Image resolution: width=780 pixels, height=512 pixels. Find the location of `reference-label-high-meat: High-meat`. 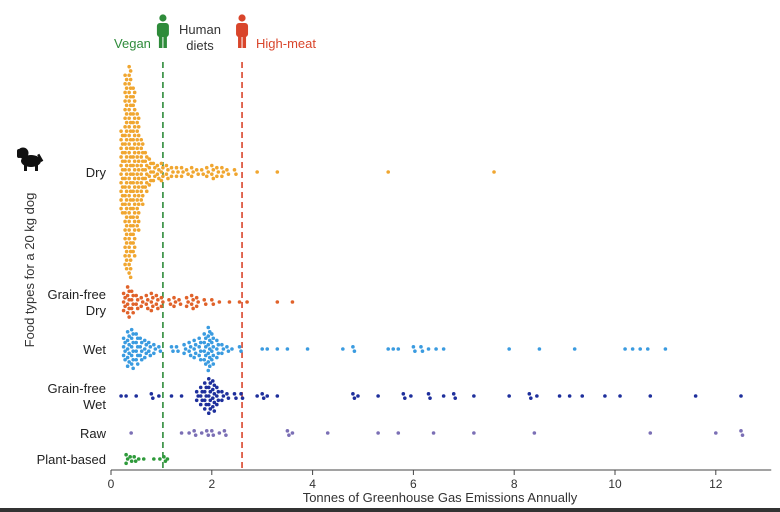

reference-label-high-meat: High-meat is located at coordinates (286, 43).